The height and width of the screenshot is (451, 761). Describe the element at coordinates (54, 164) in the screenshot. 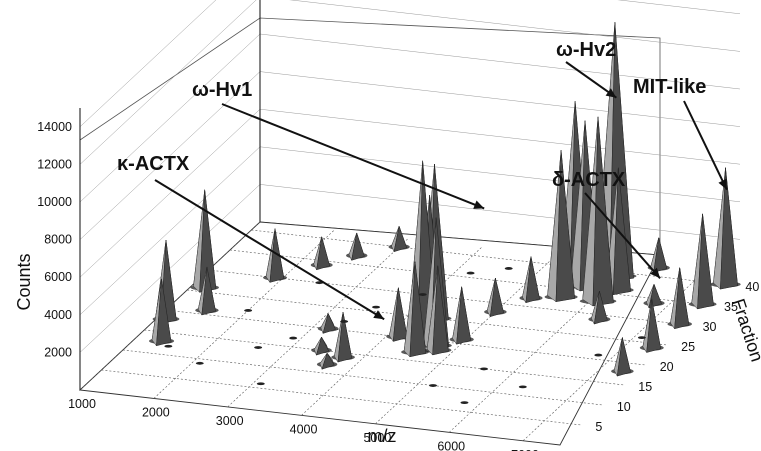

I see `y-tick-label: 12000` at that location.